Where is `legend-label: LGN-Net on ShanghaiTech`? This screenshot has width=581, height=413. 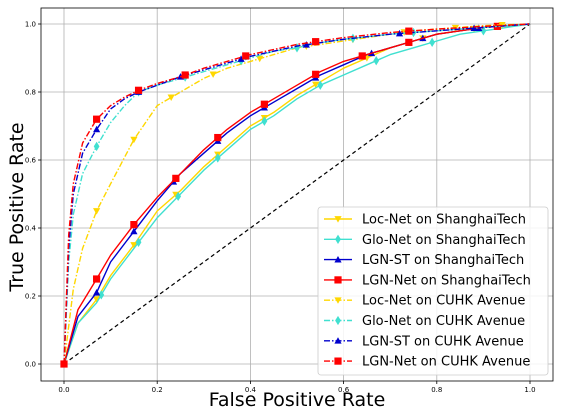
legend-label: LGN-Net on ShanghaiTech is located at coordinates (446, 280).